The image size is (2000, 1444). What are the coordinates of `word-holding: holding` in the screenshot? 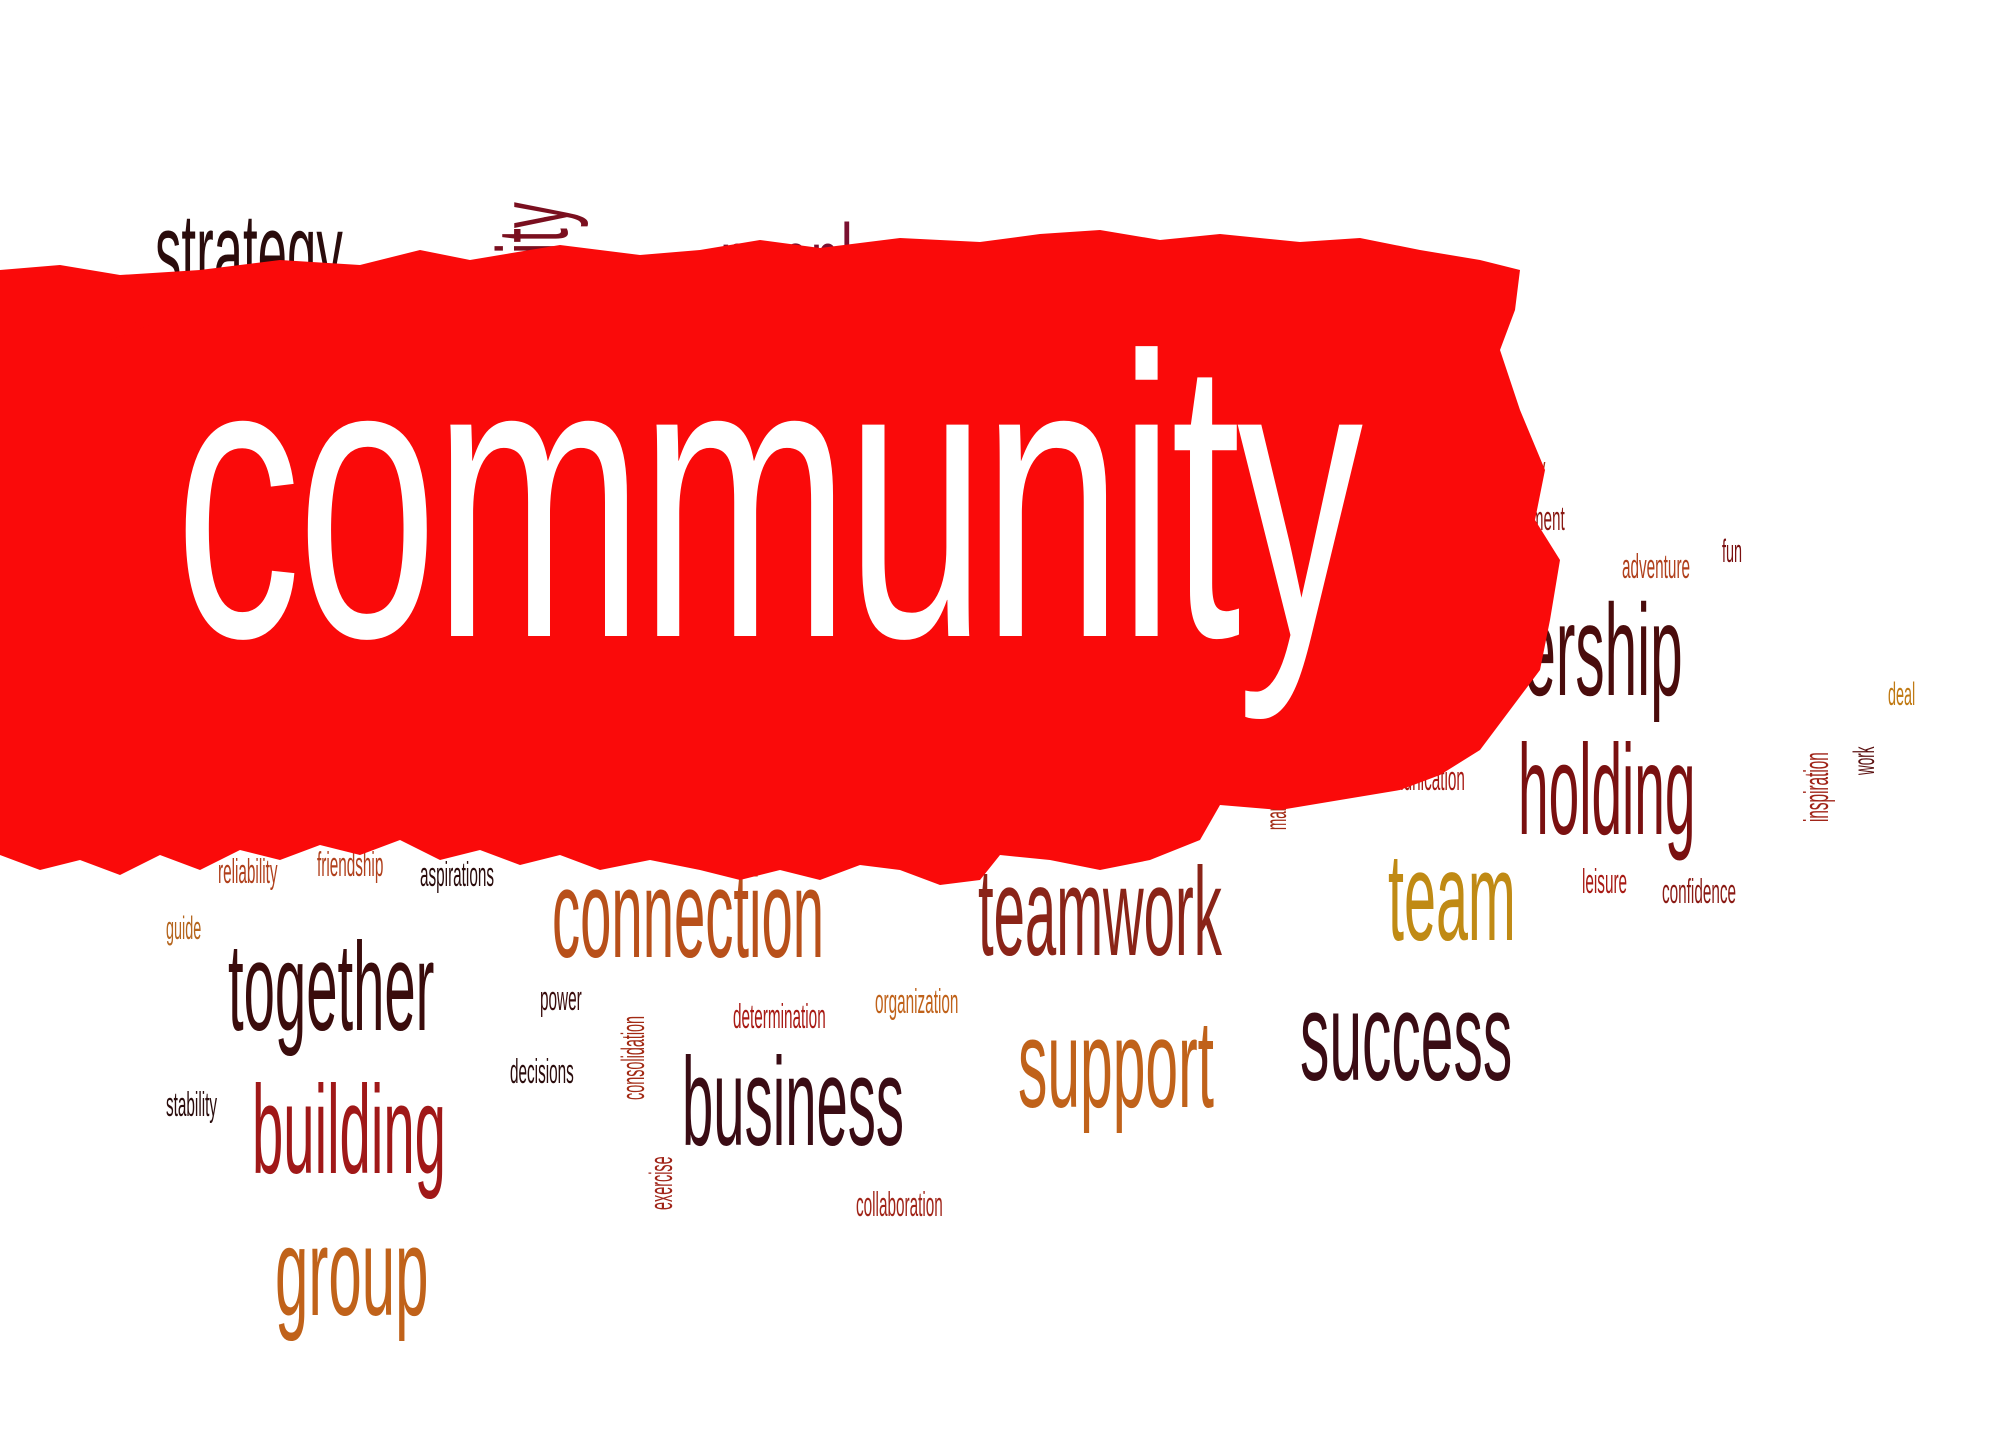 It's located at (1607, 790).